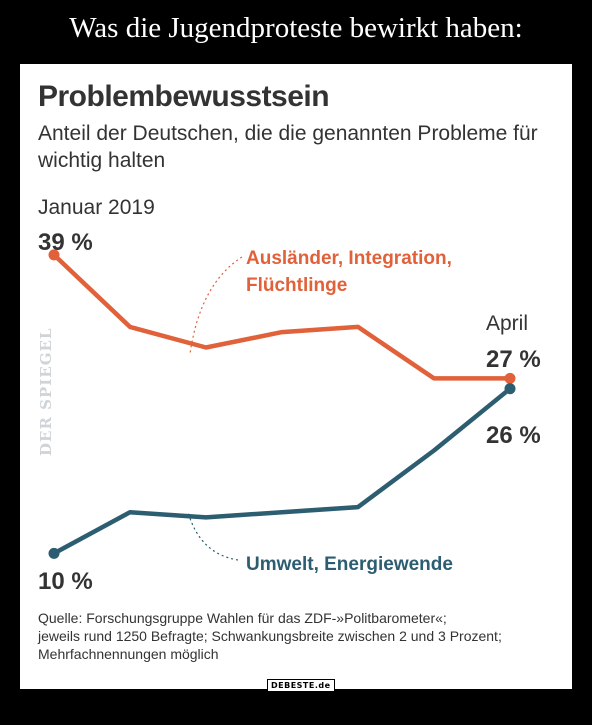  I want to click on chart-title: Problembewusstsein, so click(184, 96).